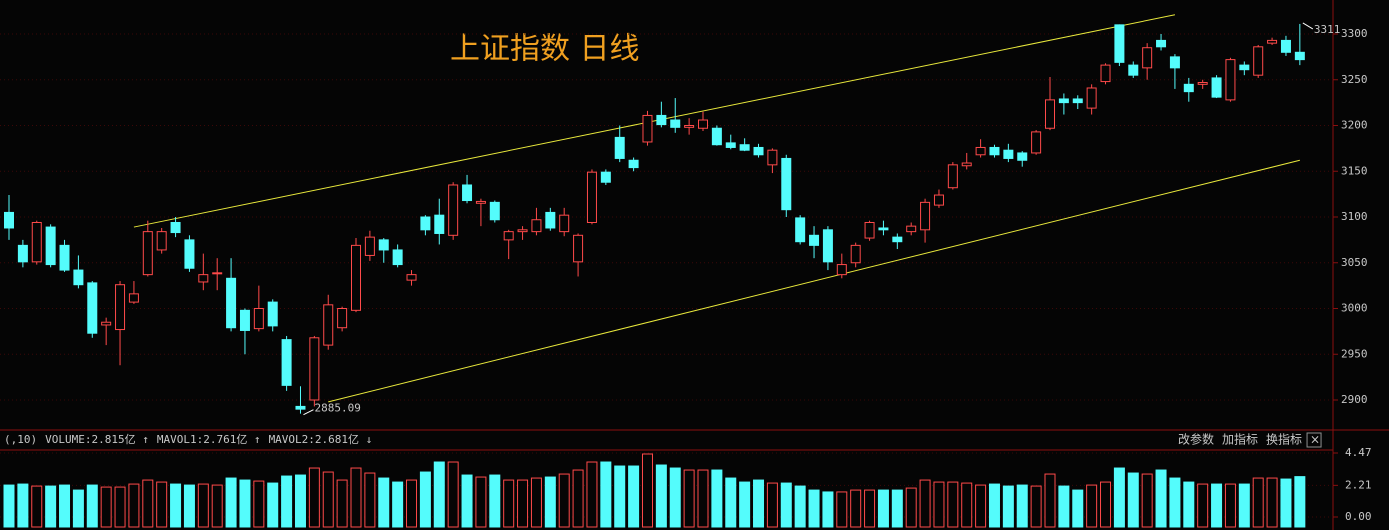  Describe the element at coordinates (1358, 516) in the screenshot. I see `y-tick-label: 0.00` at that location.